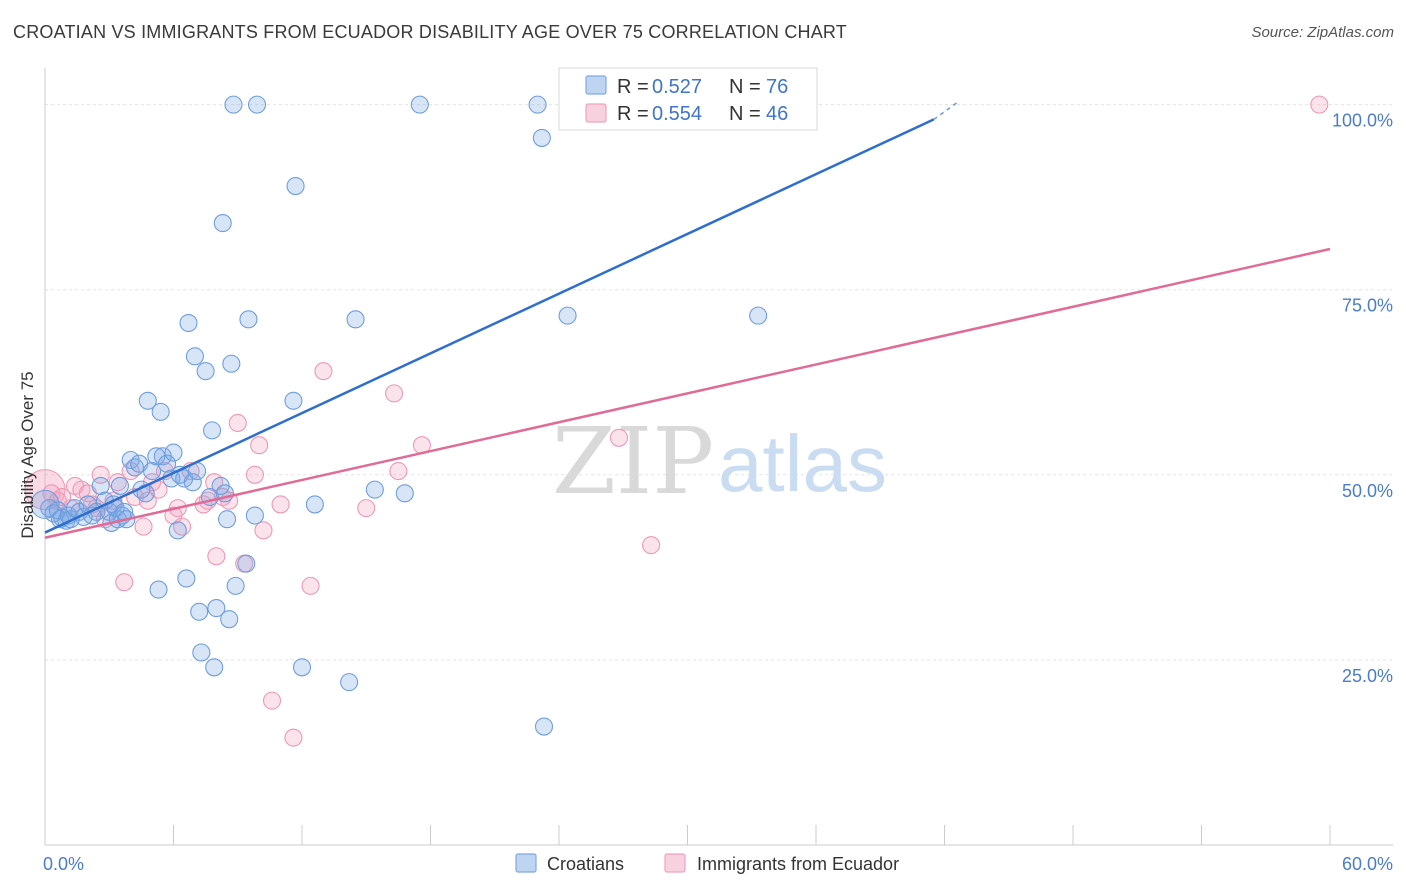 This screenshot has height=892, width=1406. I want to click on x-tick-label: 0.0%, so click(63, 864).